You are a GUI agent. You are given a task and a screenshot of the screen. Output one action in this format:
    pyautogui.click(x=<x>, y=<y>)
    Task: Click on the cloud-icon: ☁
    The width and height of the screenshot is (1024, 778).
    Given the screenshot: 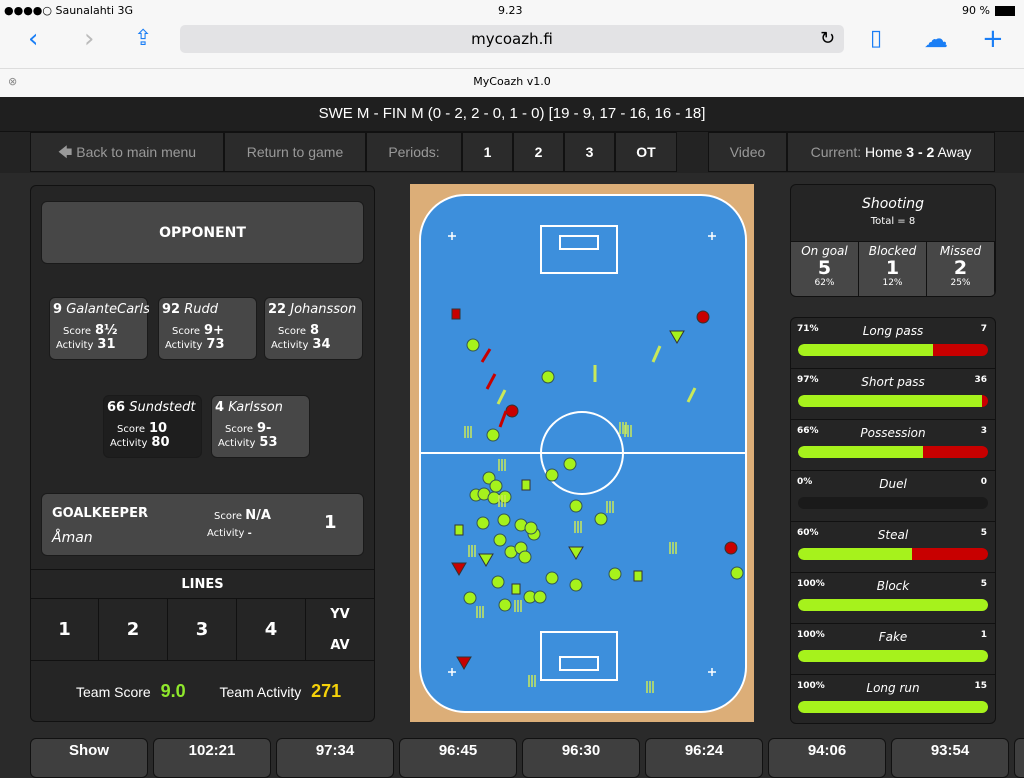 What is the action you would take?
    pyautogui.click(x=936, y=39)
    